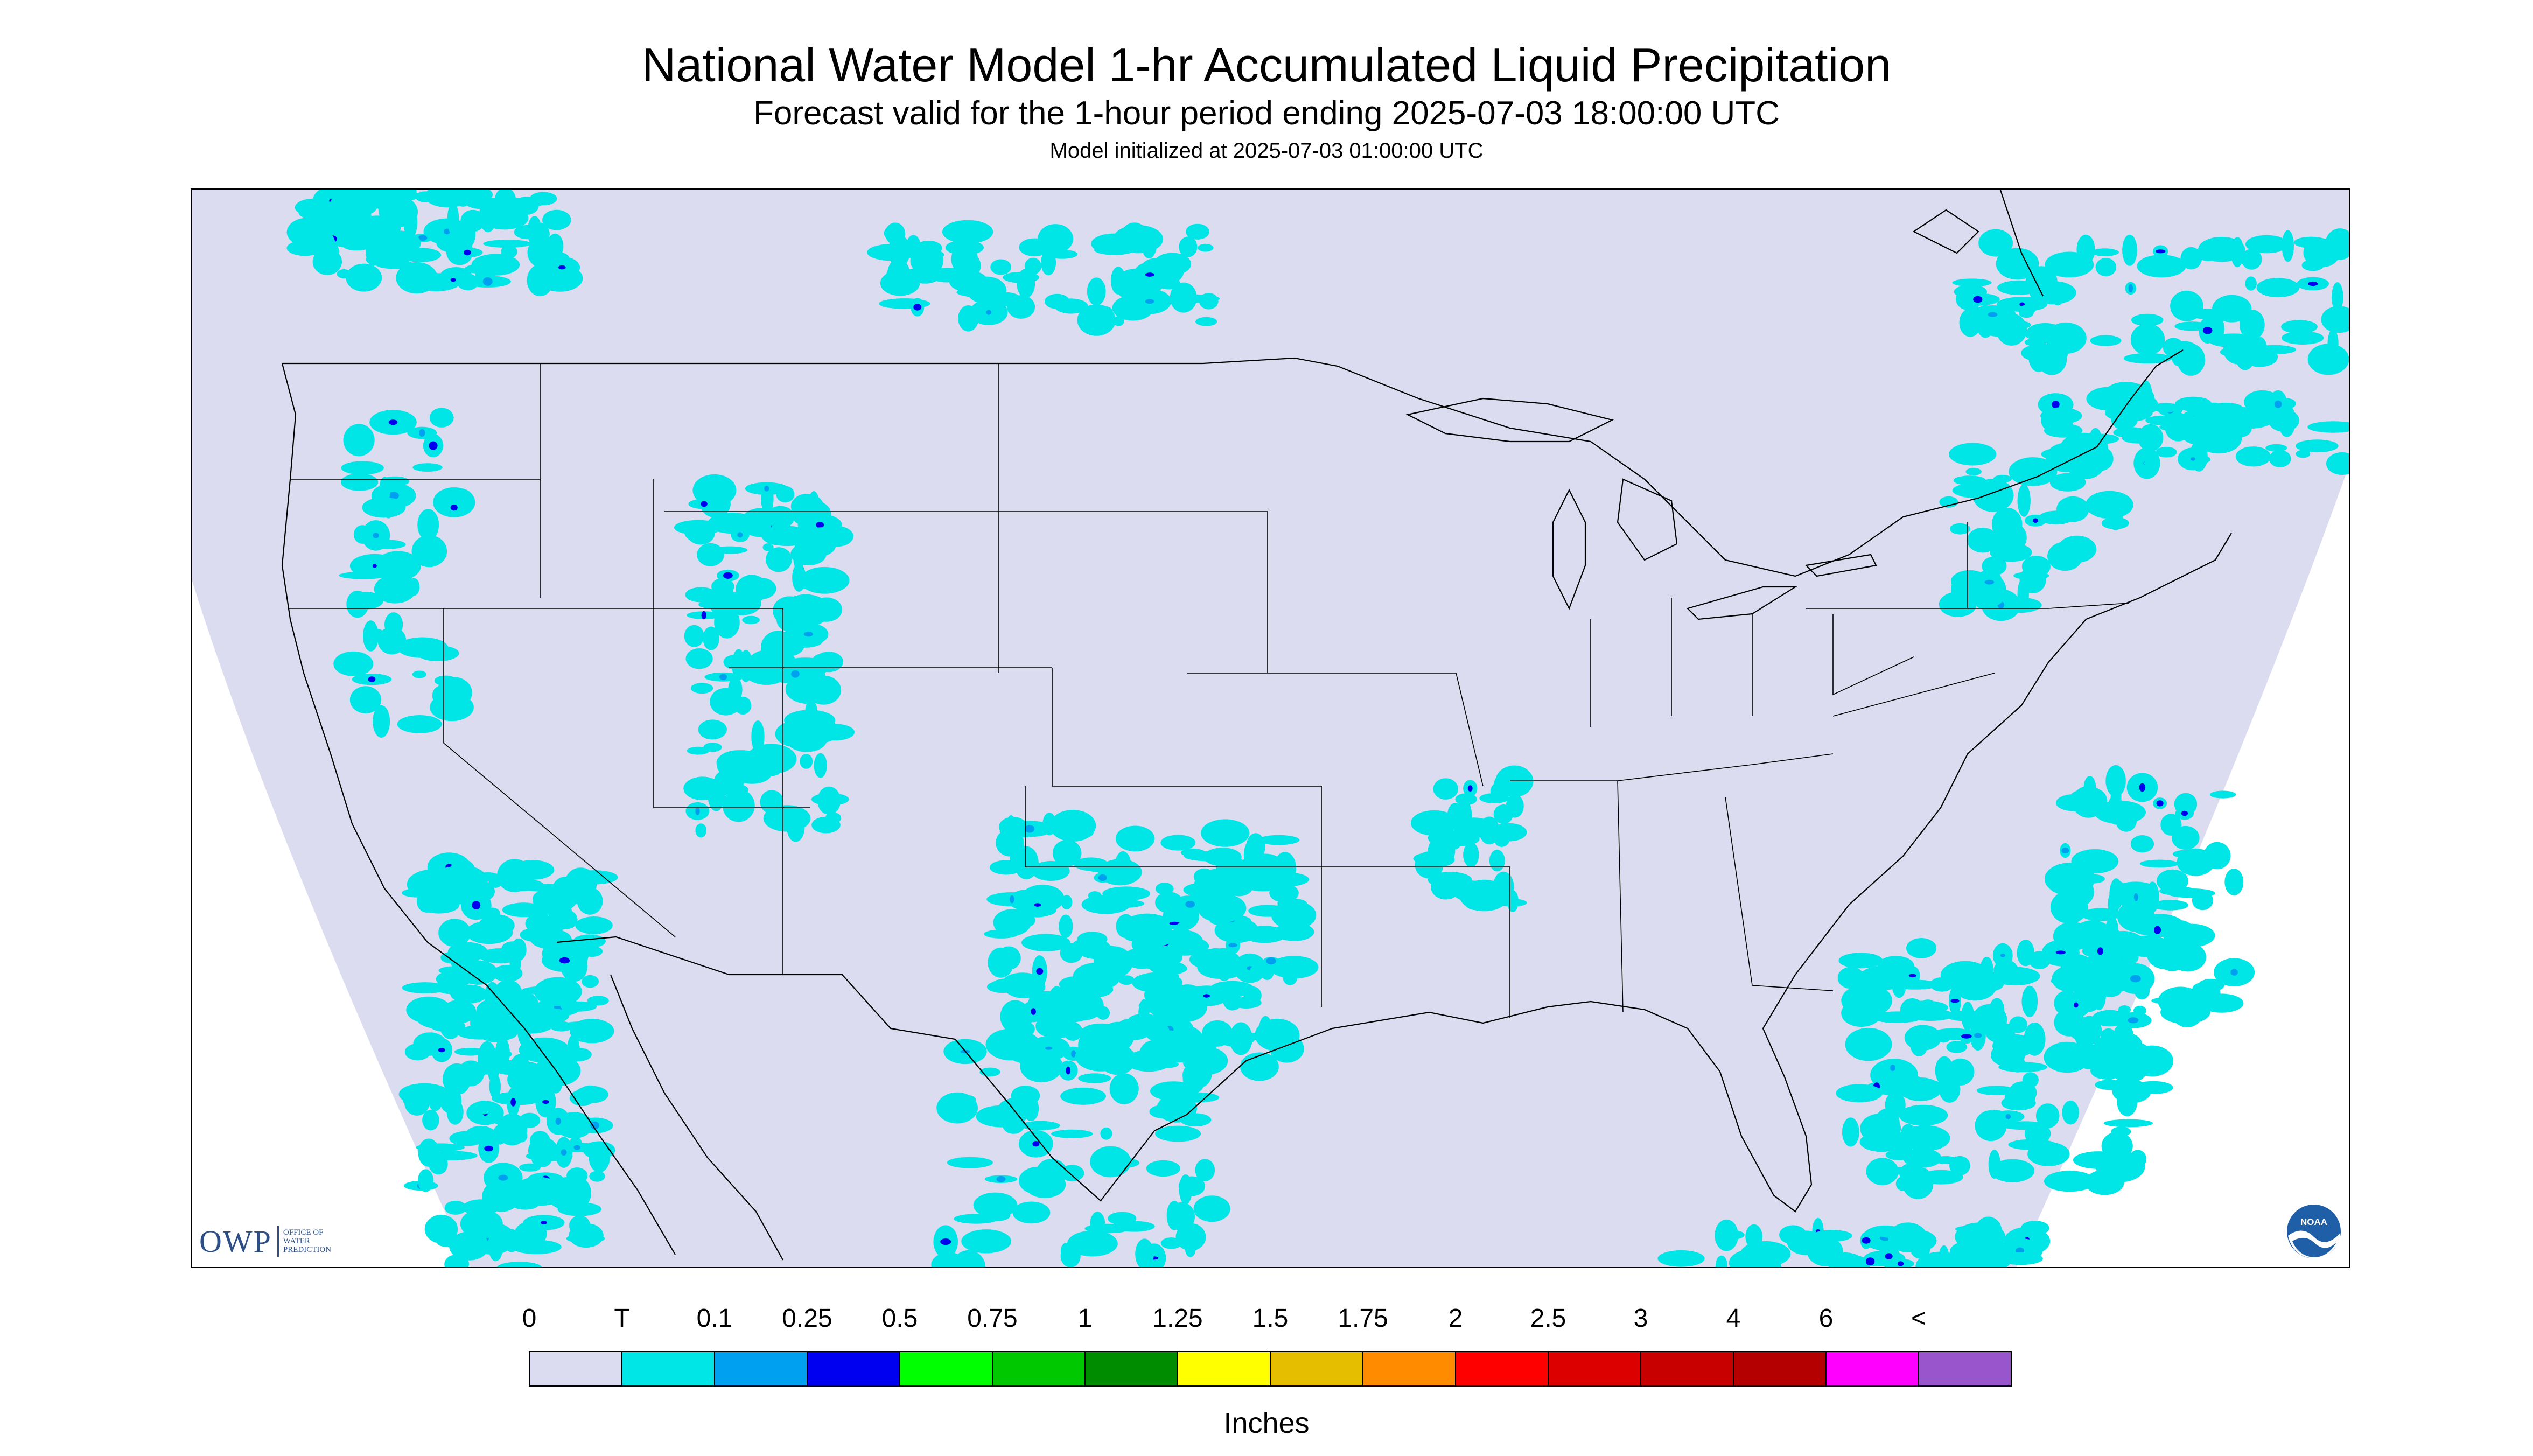  Describe the element at coordinates (622, 1318) in the screenshot. I see `legend-label: T` at that location.